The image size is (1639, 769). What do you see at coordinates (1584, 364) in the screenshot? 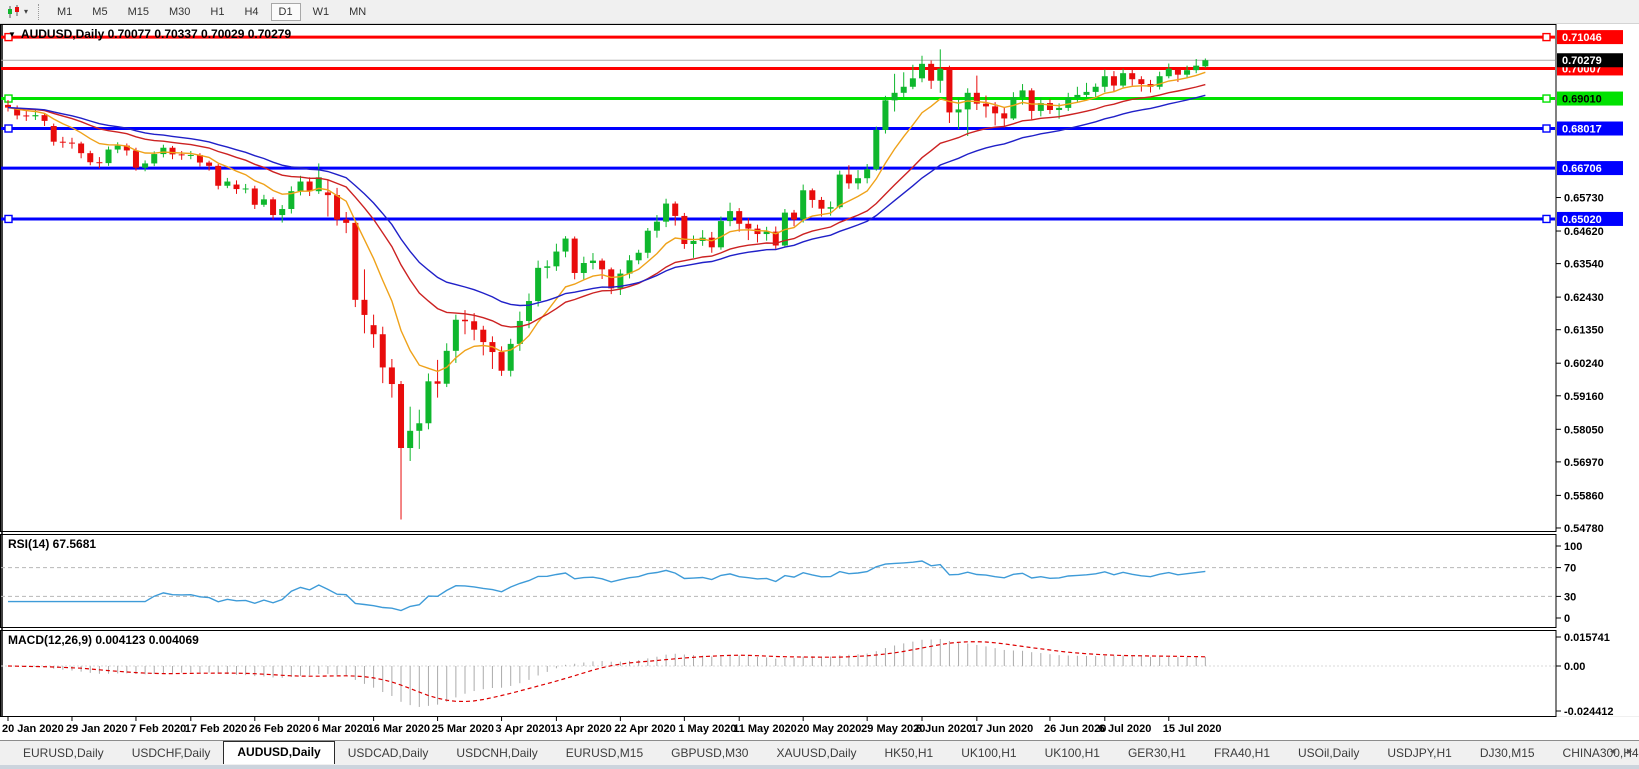
I see `price-axis-tick: 0.60240` at bounding box center [1584, 364].